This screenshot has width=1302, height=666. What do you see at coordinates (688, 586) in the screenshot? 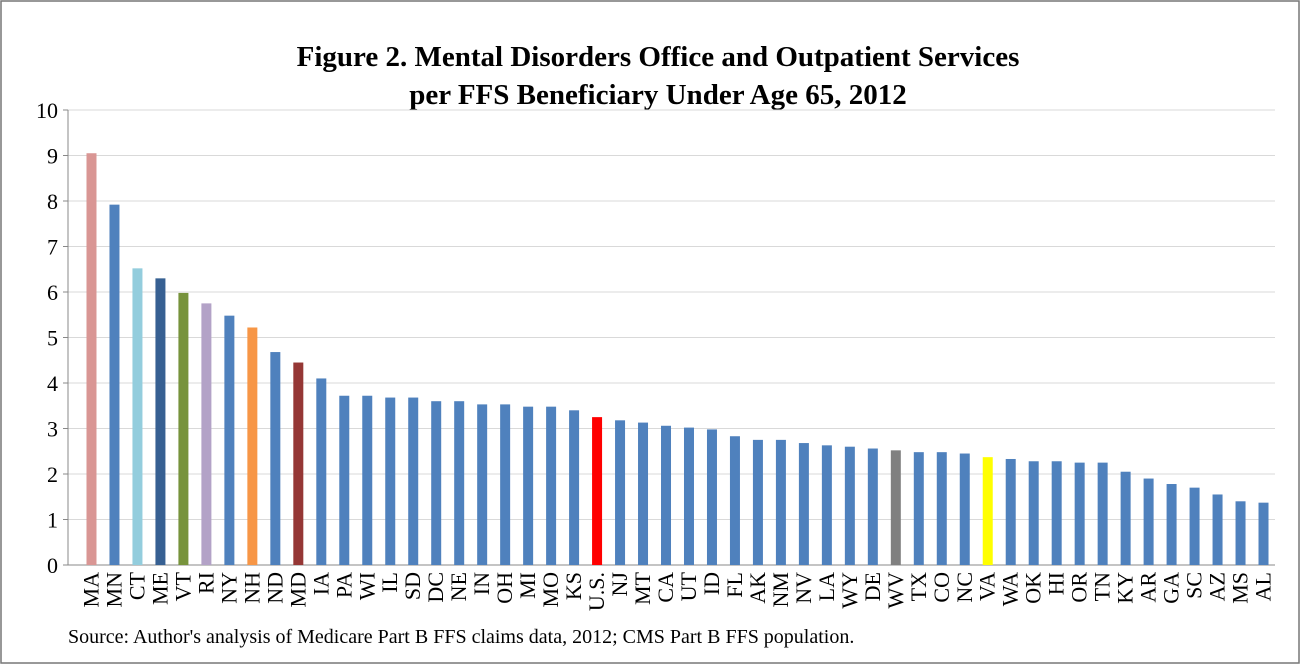
I see `x-tick-label: UT` at bounding box center [688, 586].